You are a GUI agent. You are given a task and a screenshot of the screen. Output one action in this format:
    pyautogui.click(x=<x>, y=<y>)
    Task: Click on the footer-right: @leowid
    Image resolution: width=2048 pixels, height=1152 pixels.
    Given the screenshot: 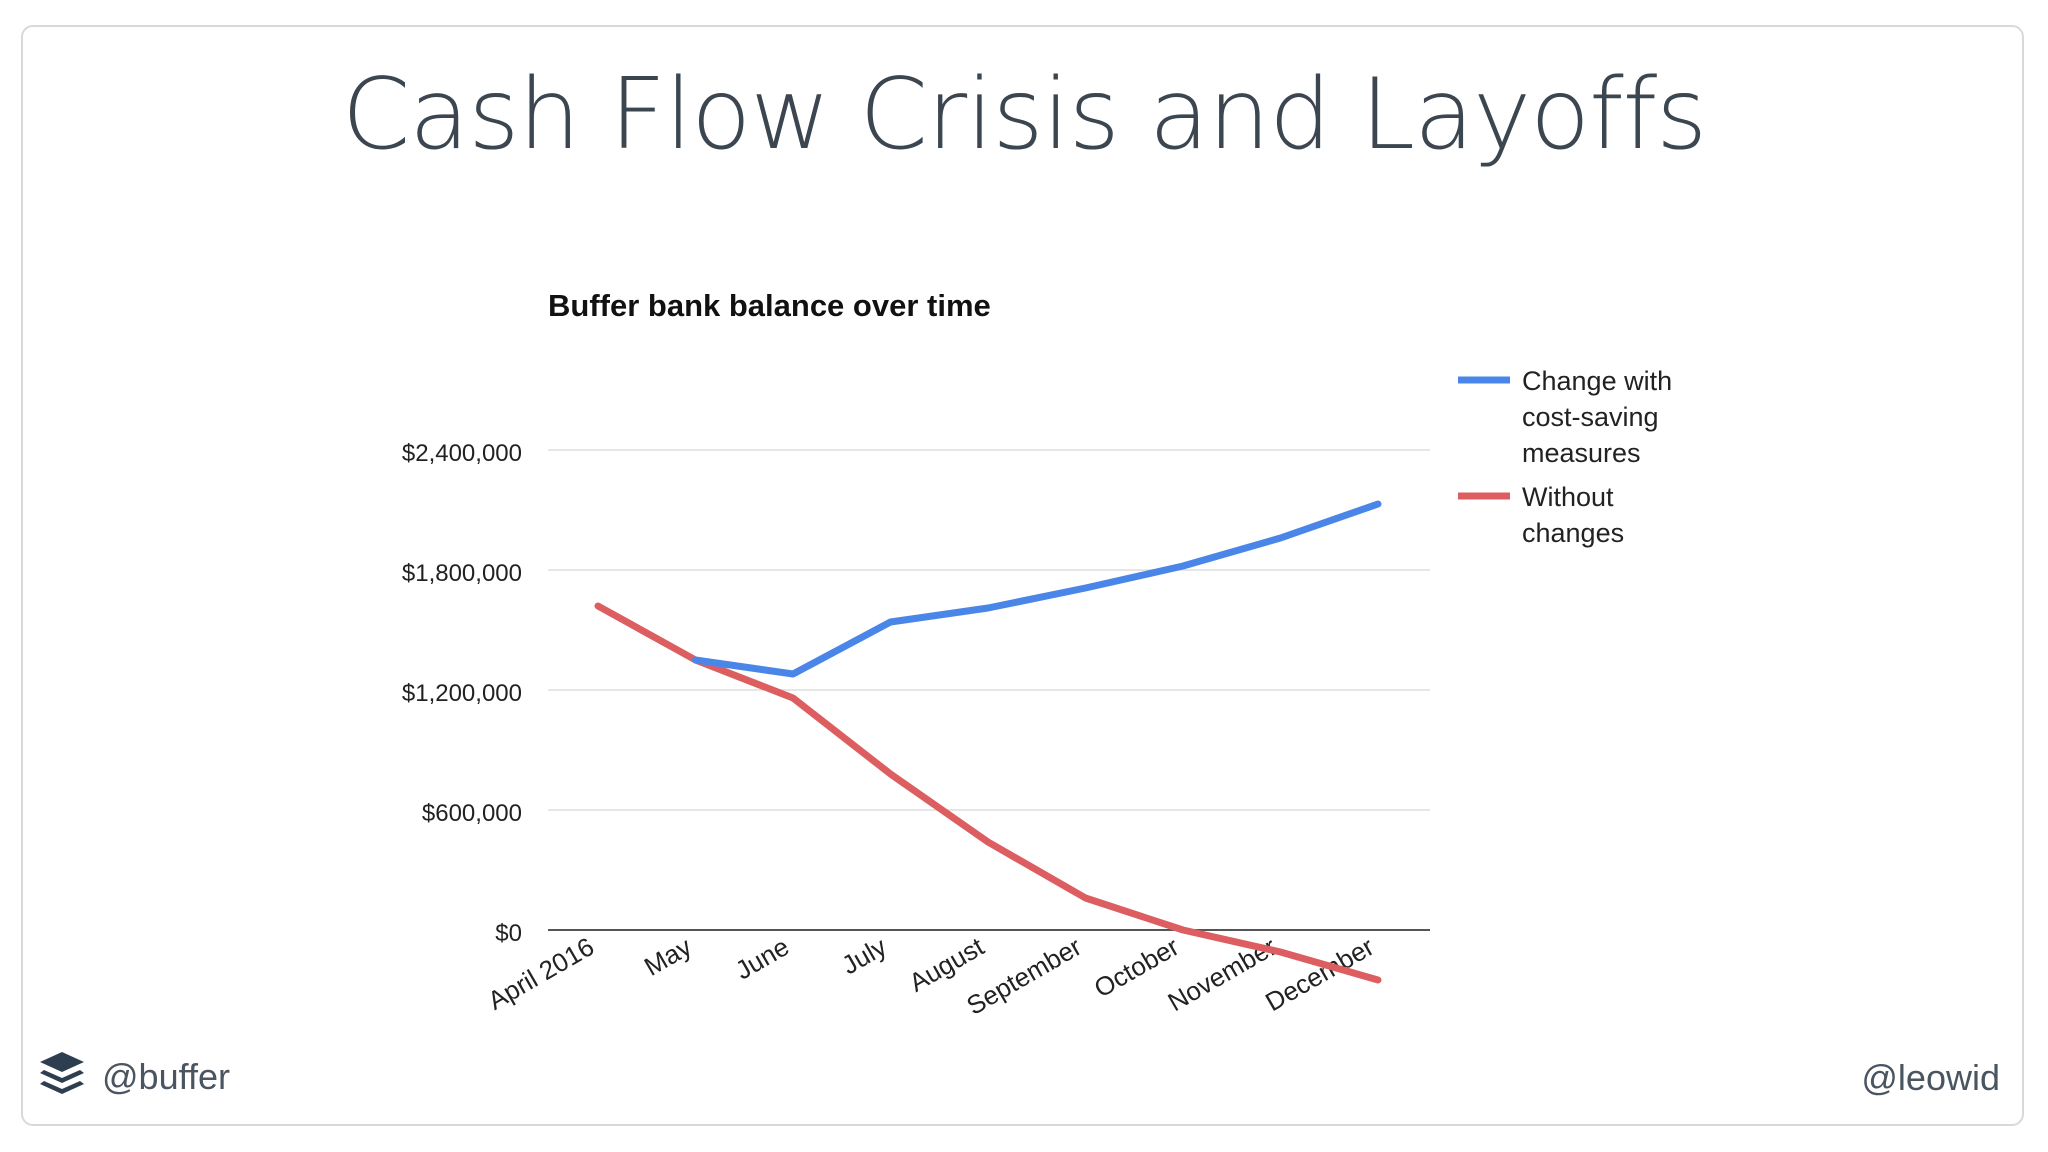 What is the action you would take?
    pyautogui.click(x=1930, y=1078)
    